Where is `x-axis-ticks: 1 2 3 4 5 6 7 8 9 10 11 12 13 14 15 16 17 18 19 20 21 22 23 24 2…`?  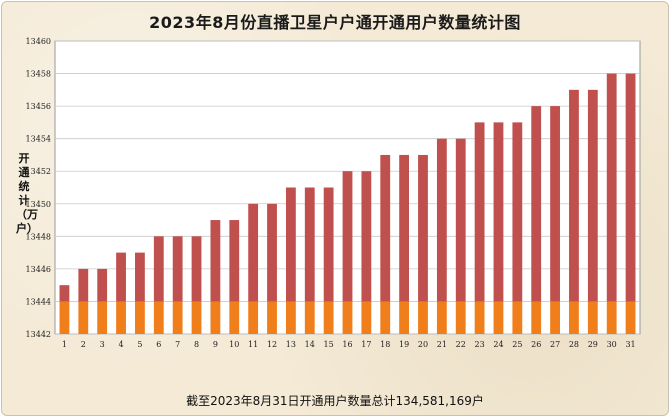
x-axis-ticks: 1 2 3 4 5 6 7 8 9 10 11 12 13 14 15 16 17 18 19 20 21 22 23 24 2… is located at coordinates (349, 344).